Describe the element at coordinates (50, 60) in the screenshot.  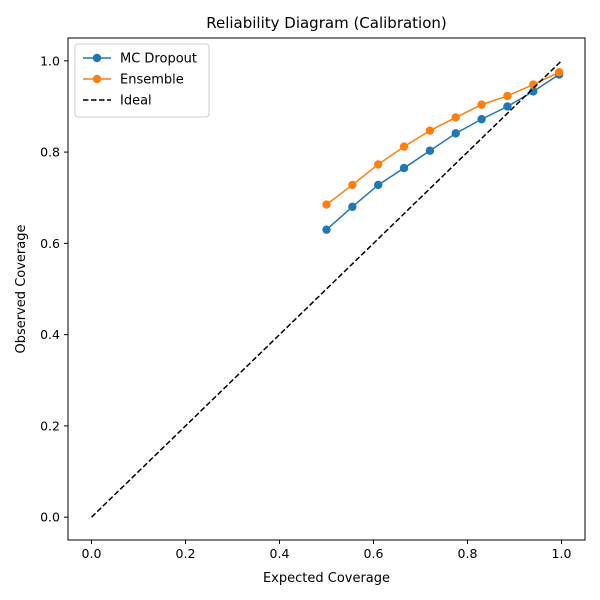
I see `y-tick-label: 1.0` at that location.